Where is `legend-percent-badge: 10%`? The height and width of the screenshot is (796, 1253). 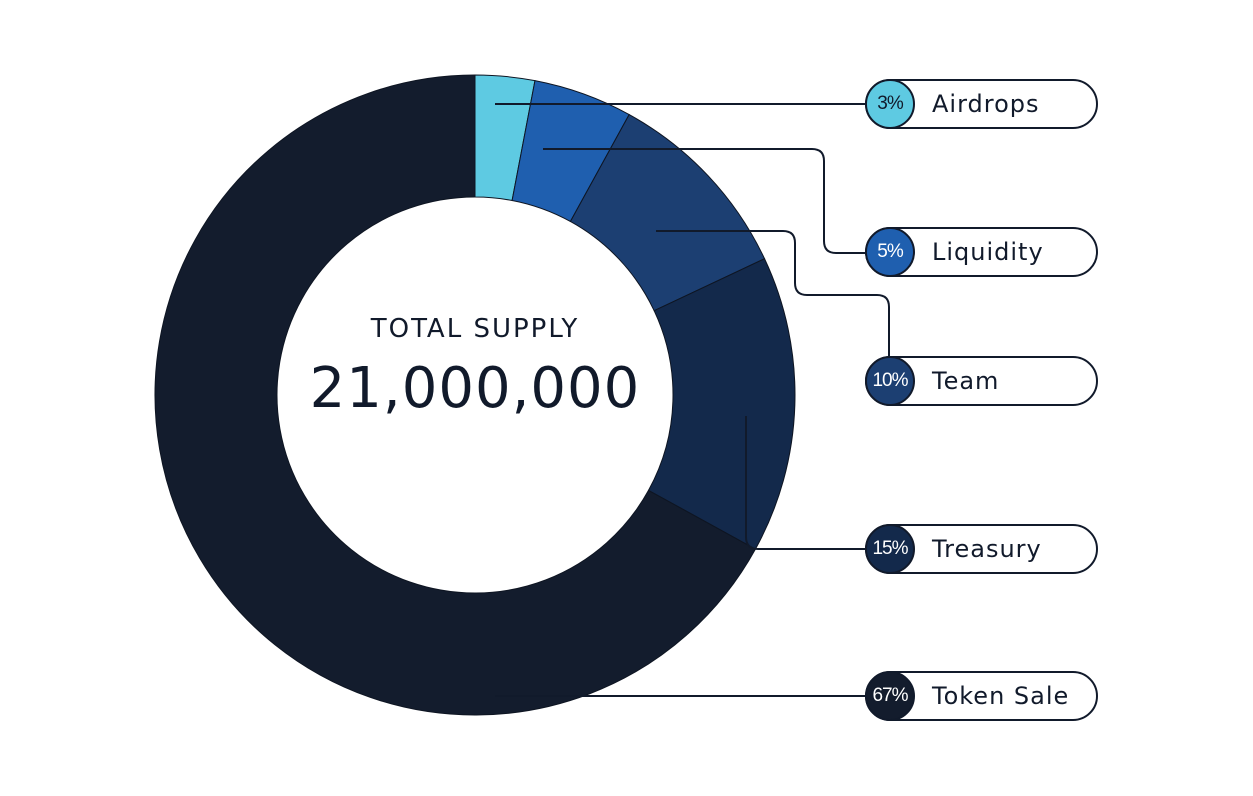 legend-percent-badge: 10% is located at coordinates (890, 381).